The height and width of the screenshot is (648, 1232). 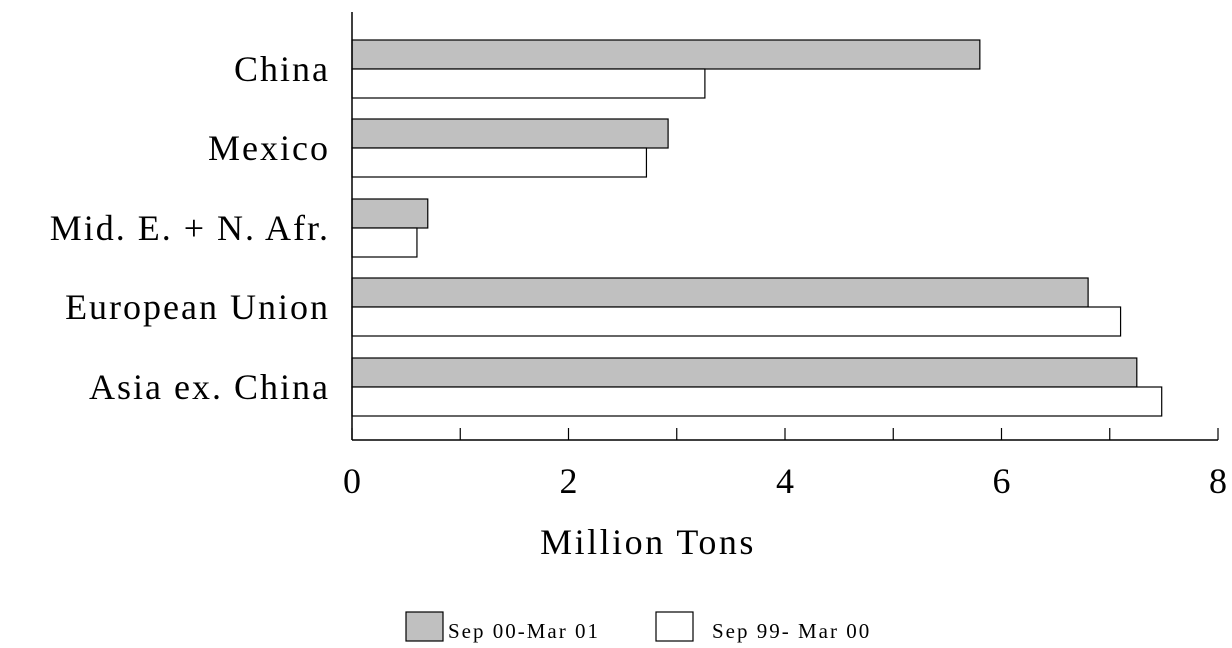 What do you see at coordinates (791, 631) in the screenshot?
I see `legend-label: Sep 99- Mar 00` at bounding box center [791, 631].